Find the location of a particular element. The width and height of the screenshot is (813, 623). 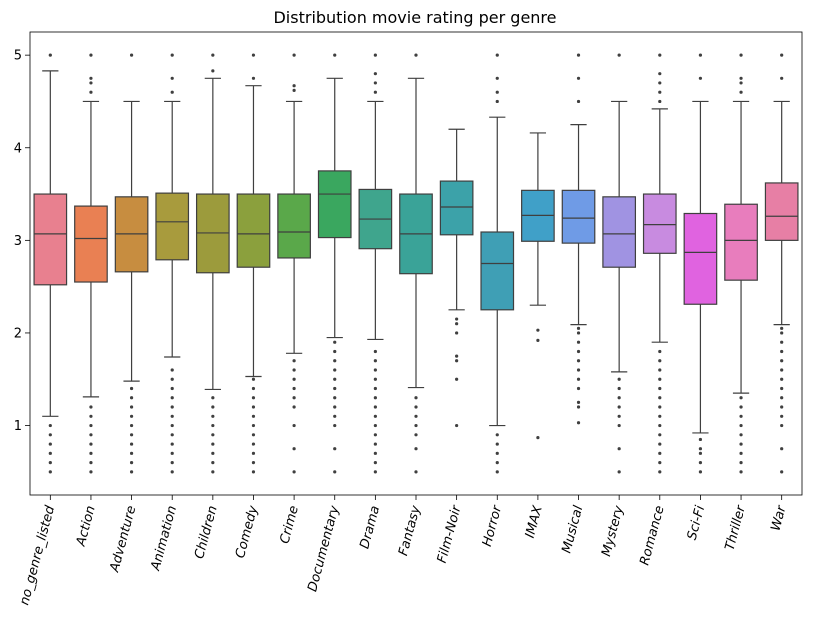

x-tick-label: Action is located at coordinates (85, 526).